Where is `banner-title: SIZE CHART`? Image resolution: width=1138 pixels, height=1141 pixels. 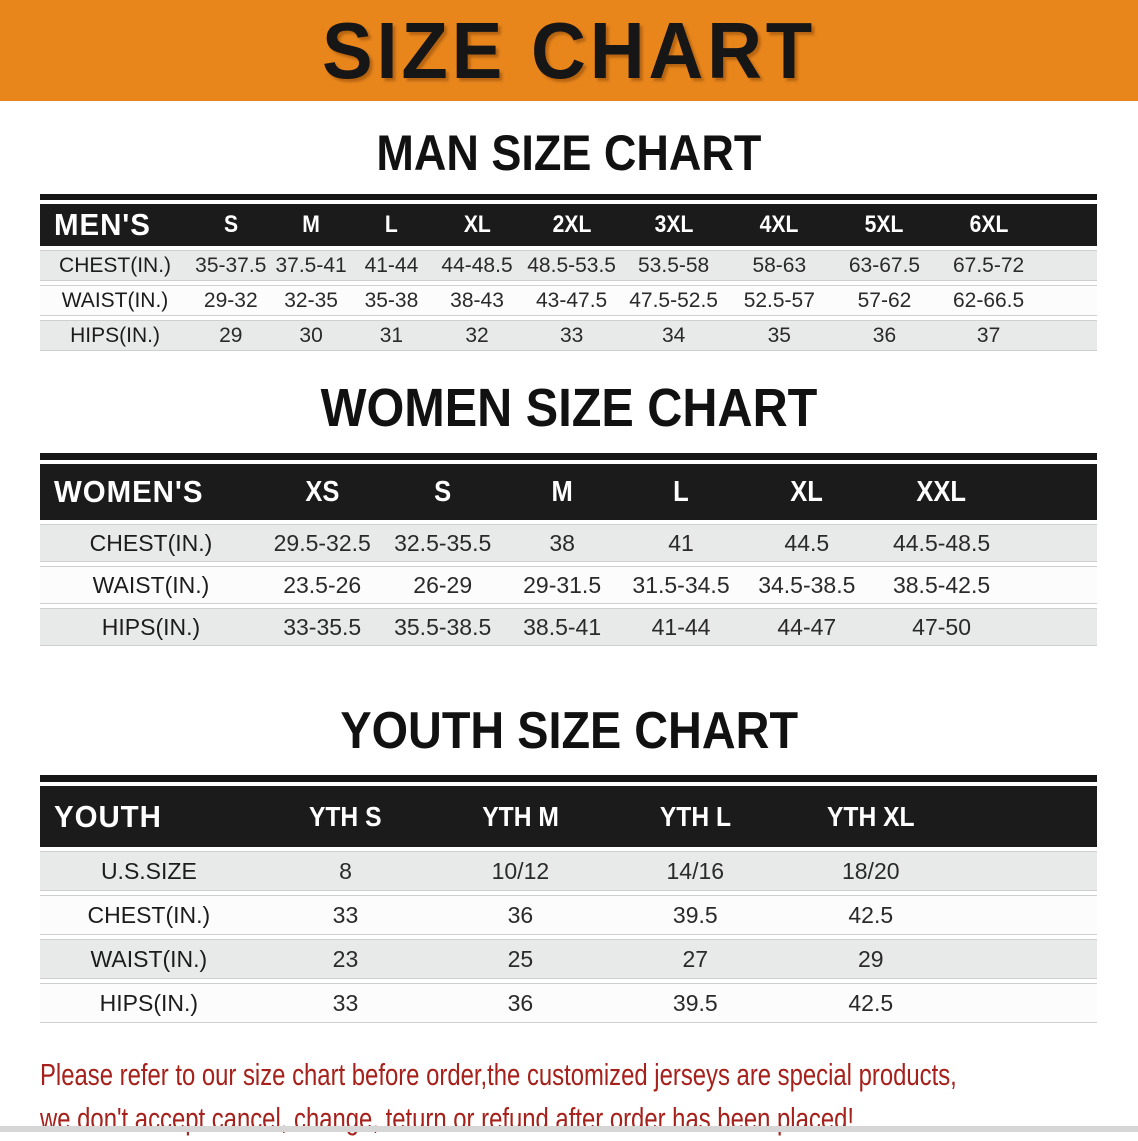 banner-title: SIZE CHART is located at coordinates (569, 50).